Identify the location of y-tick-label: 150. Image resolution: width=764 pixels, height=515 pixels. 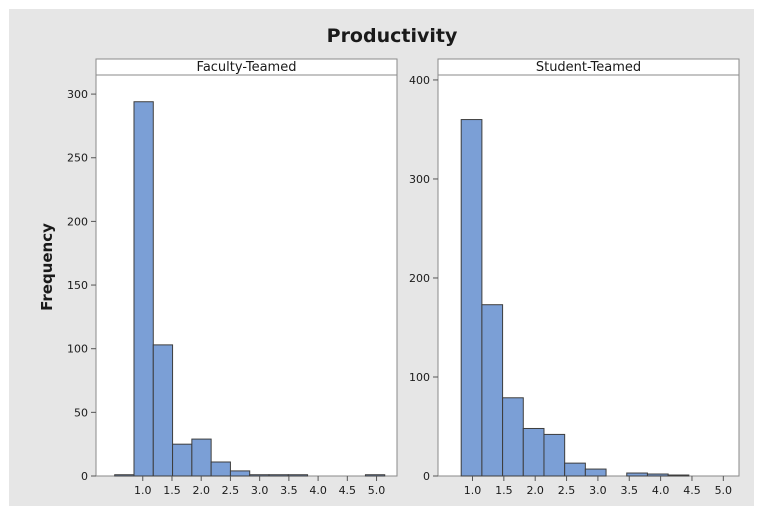
(77, 285).